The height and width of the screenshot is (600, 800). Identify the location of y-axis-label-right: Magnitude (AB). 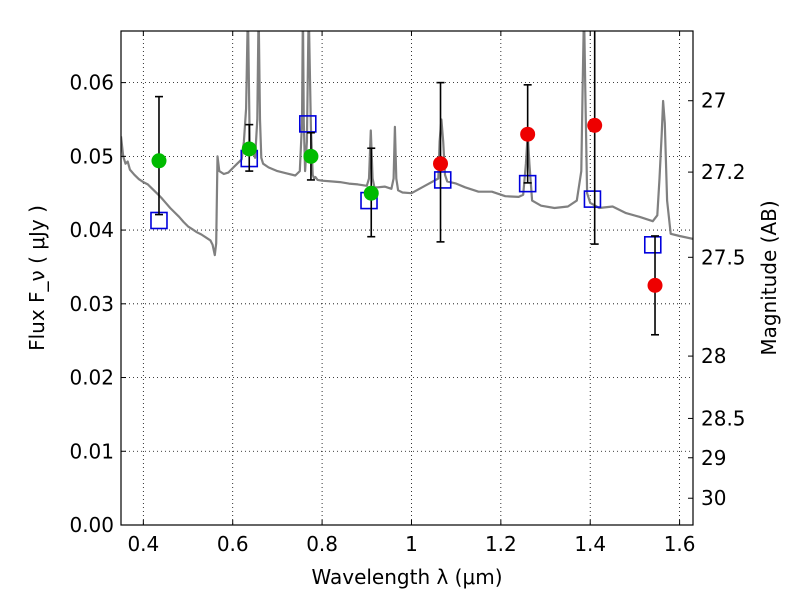
(769, 277).